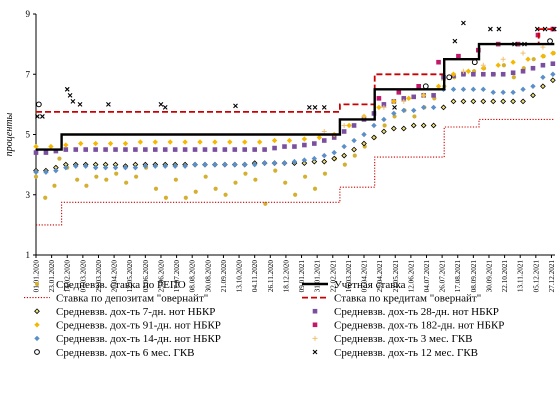 The height and width of the screenshot is (404, 558). Describe the element at coordinates (37, 338) in the screenshot. I see `legend-symbol-n14` at that location.